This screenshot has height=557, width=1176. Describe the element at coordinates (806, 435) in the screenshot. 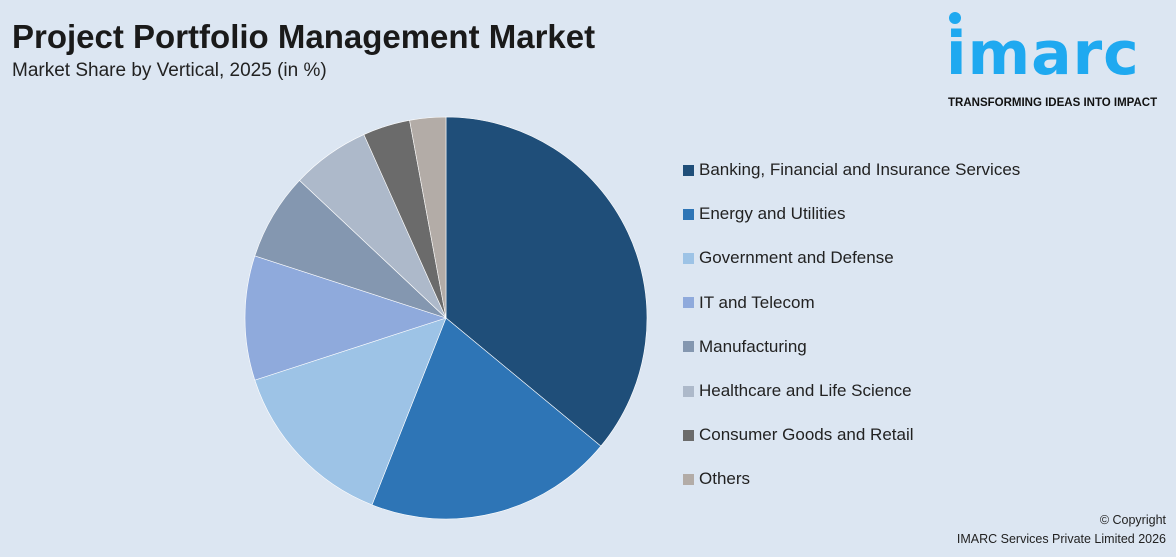

I see `legend-label: Consumer Goods and Retail` at that location.